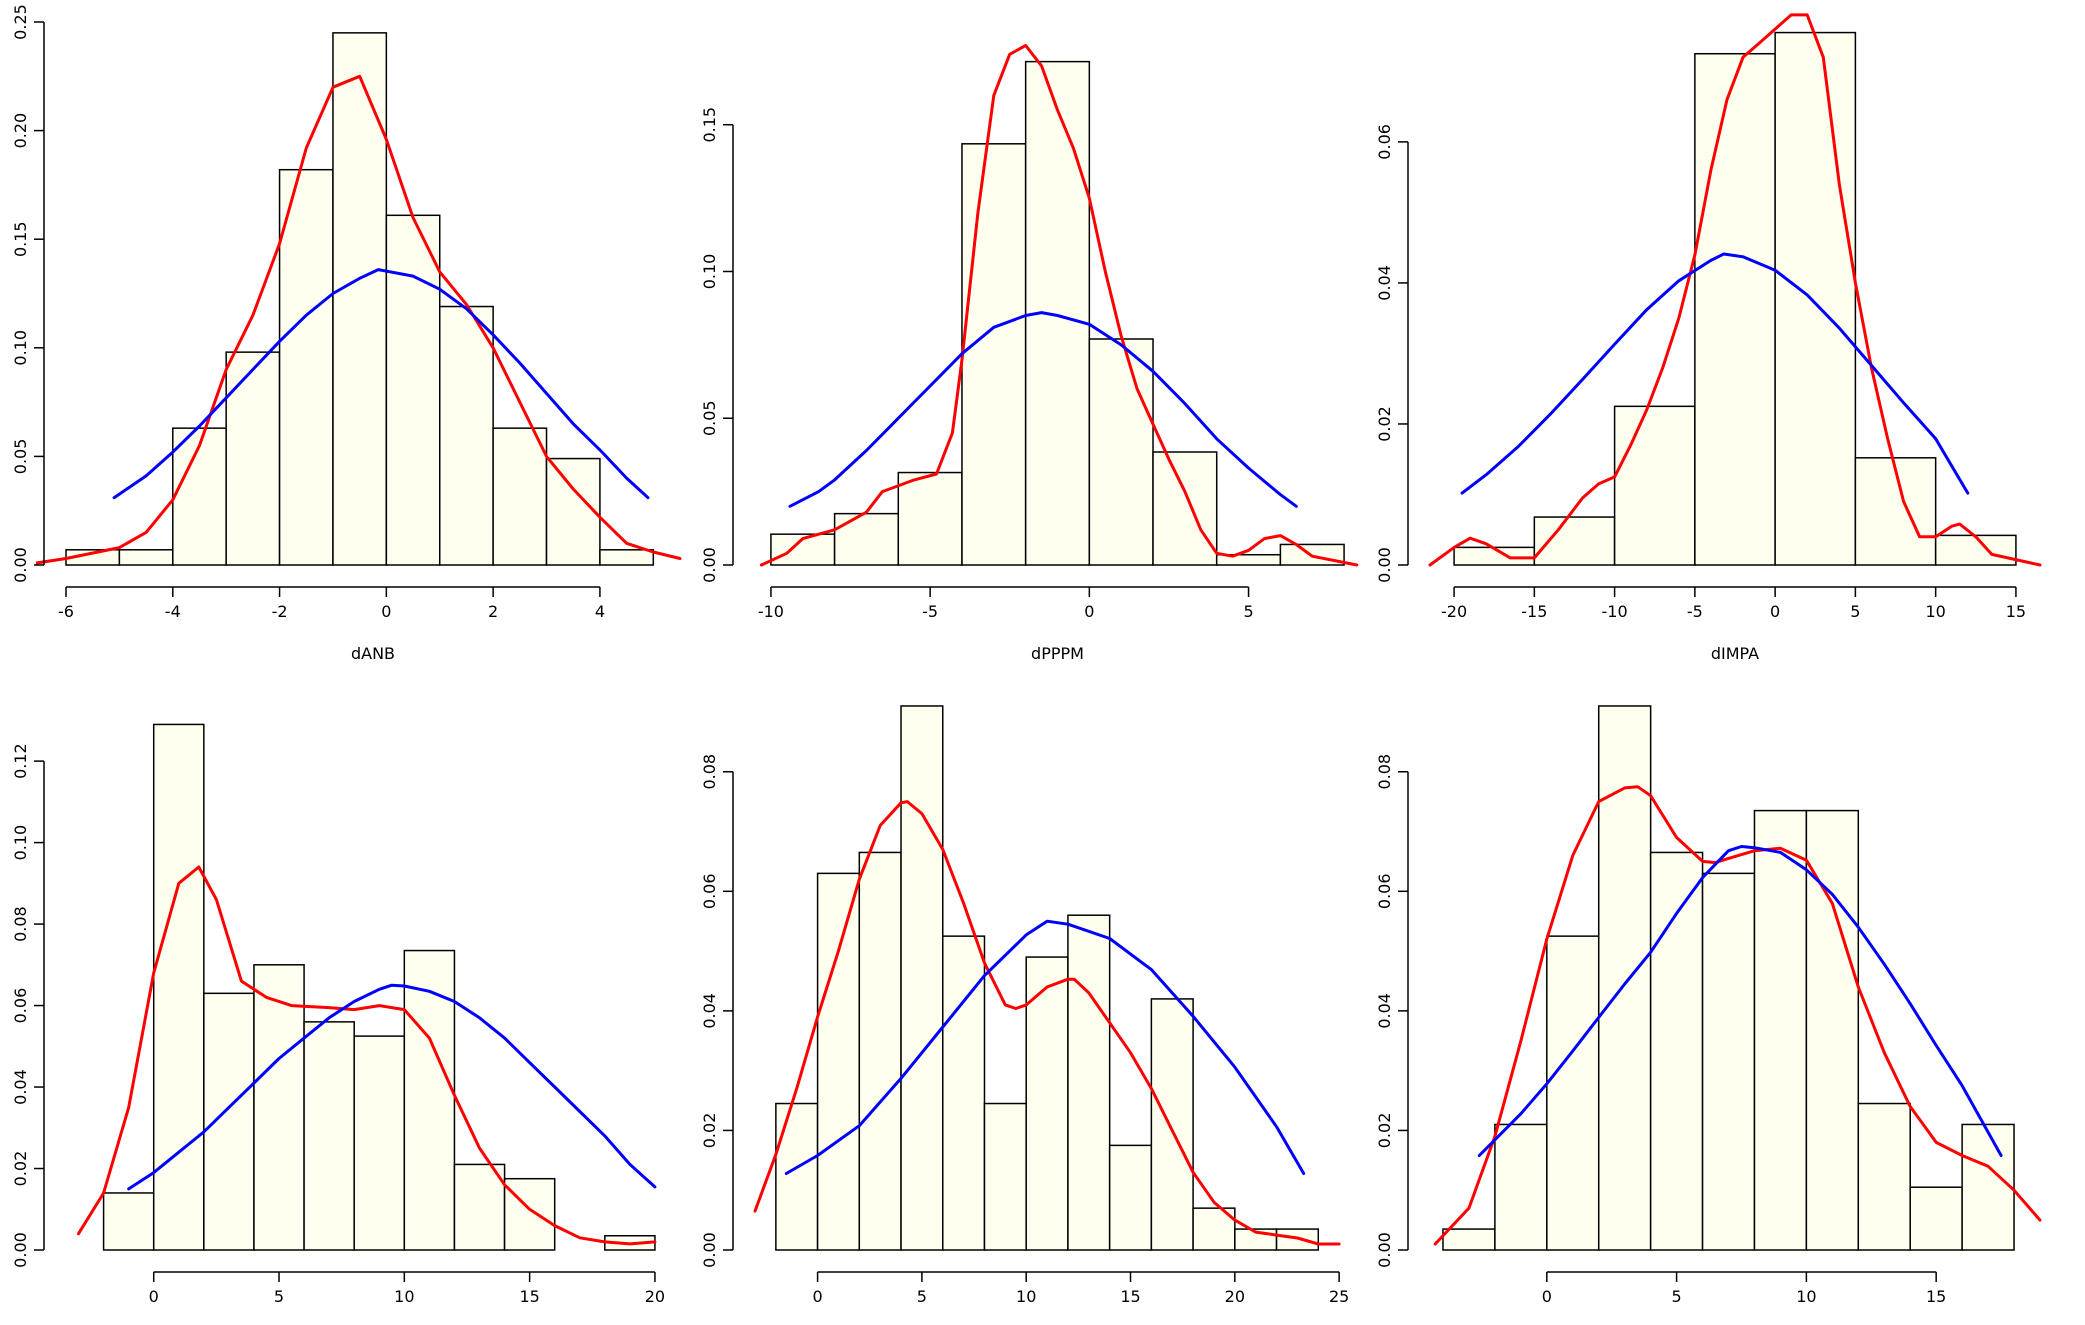 The width and height of the screenshot is (2085, 1325). Describe the element at coordinates (1695, 611) in the screenshot. I see `x-tick-label: -5` at that location.